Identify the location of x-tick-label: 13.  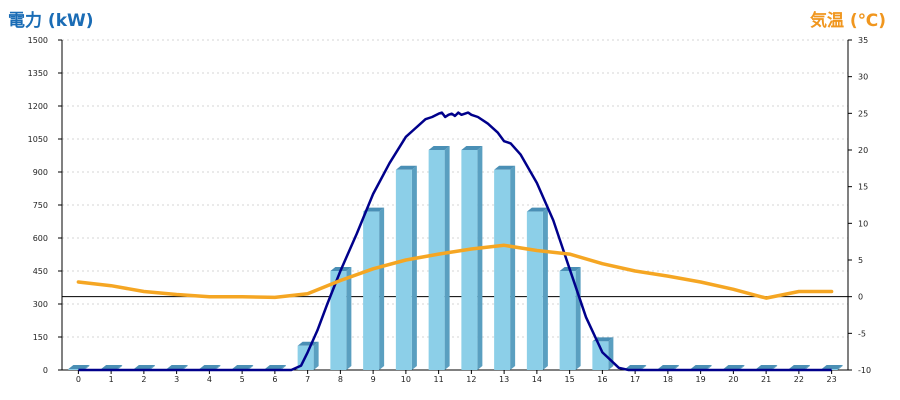
(504, 379).